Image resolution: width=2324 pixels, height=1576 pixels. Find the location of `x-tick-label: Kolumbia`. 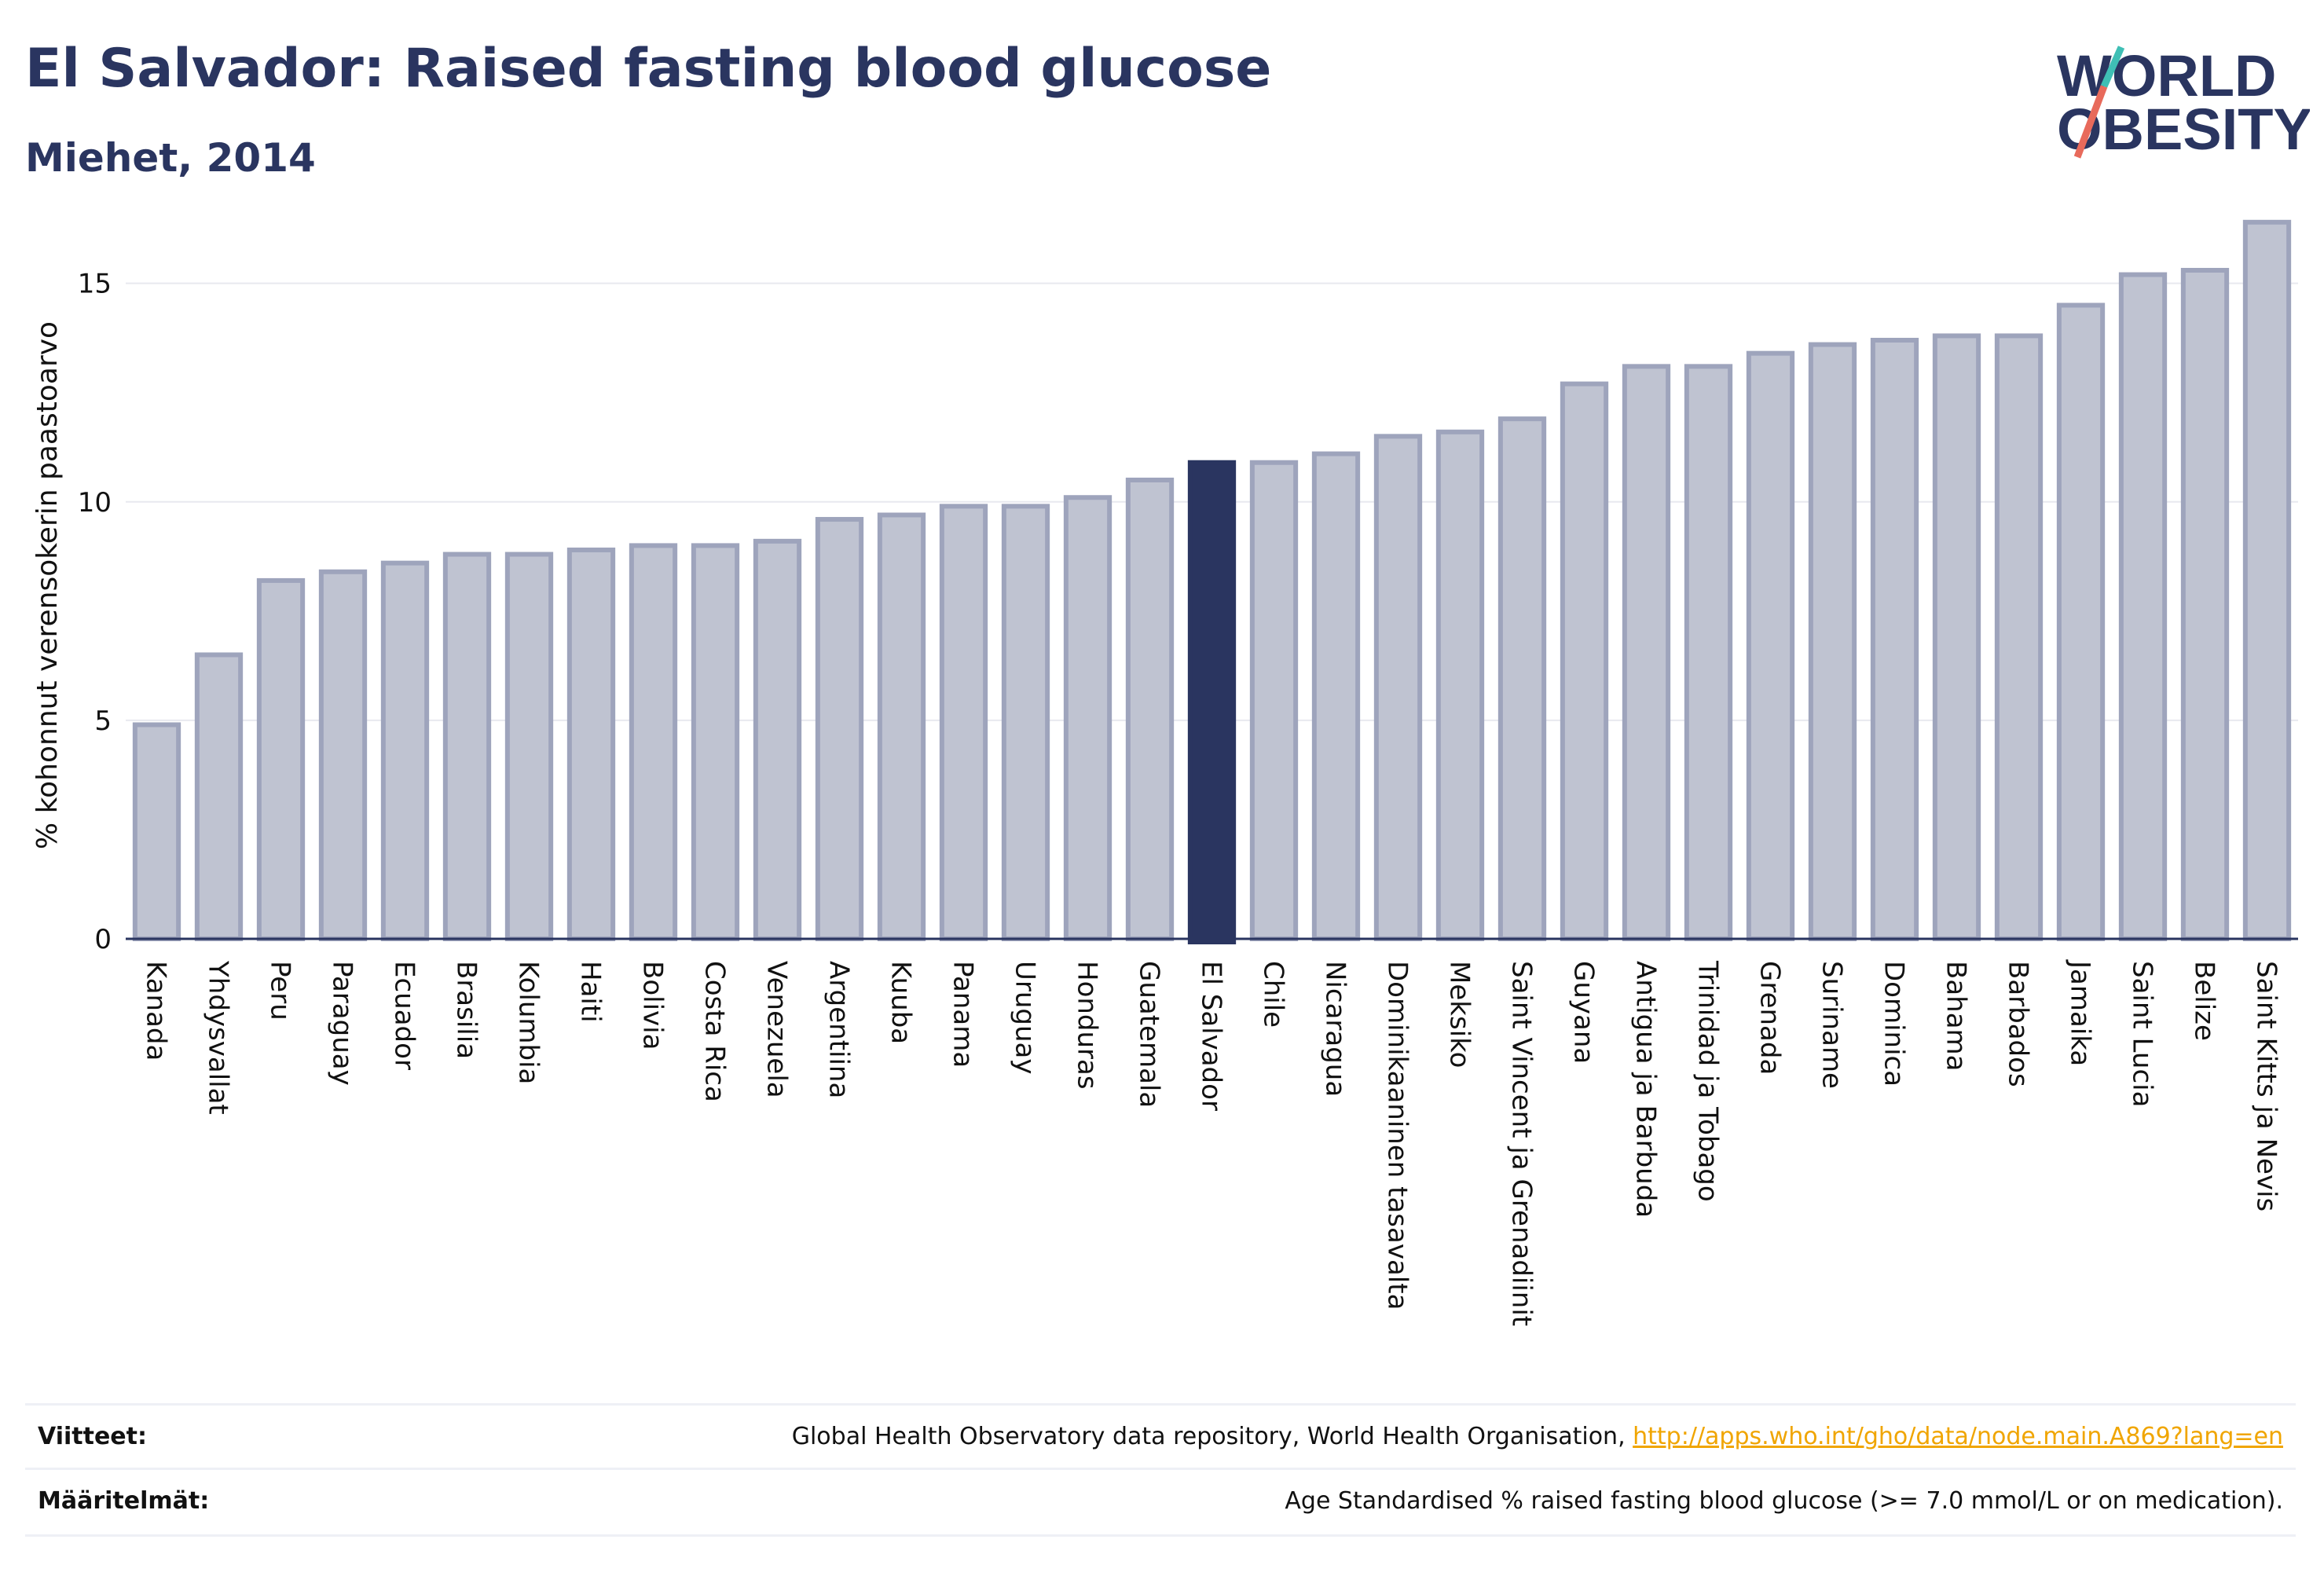

x-tick-label: Kolumbia is located at coordinates (528, 1022).